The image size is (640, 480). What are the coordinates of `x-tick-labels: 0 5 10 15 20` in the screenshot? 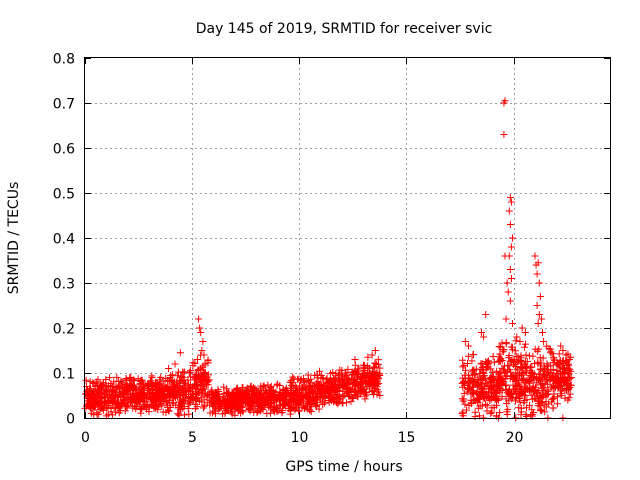 It's located at (302, 438).